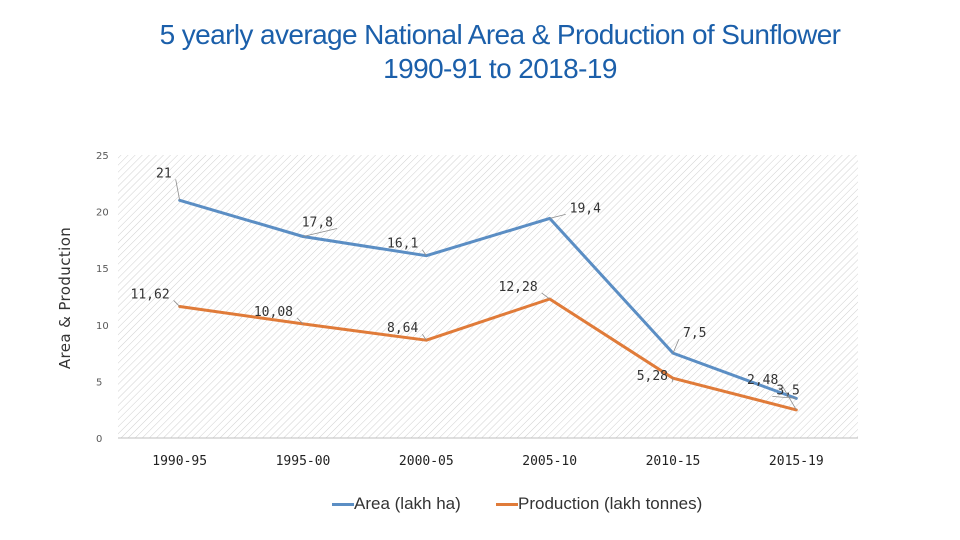 Image resolution: width=960 pixels, height=540 pixels. Describe the element at coordinates (273, 312) in the screenshot. I see `data-label: 10,08` at that location.